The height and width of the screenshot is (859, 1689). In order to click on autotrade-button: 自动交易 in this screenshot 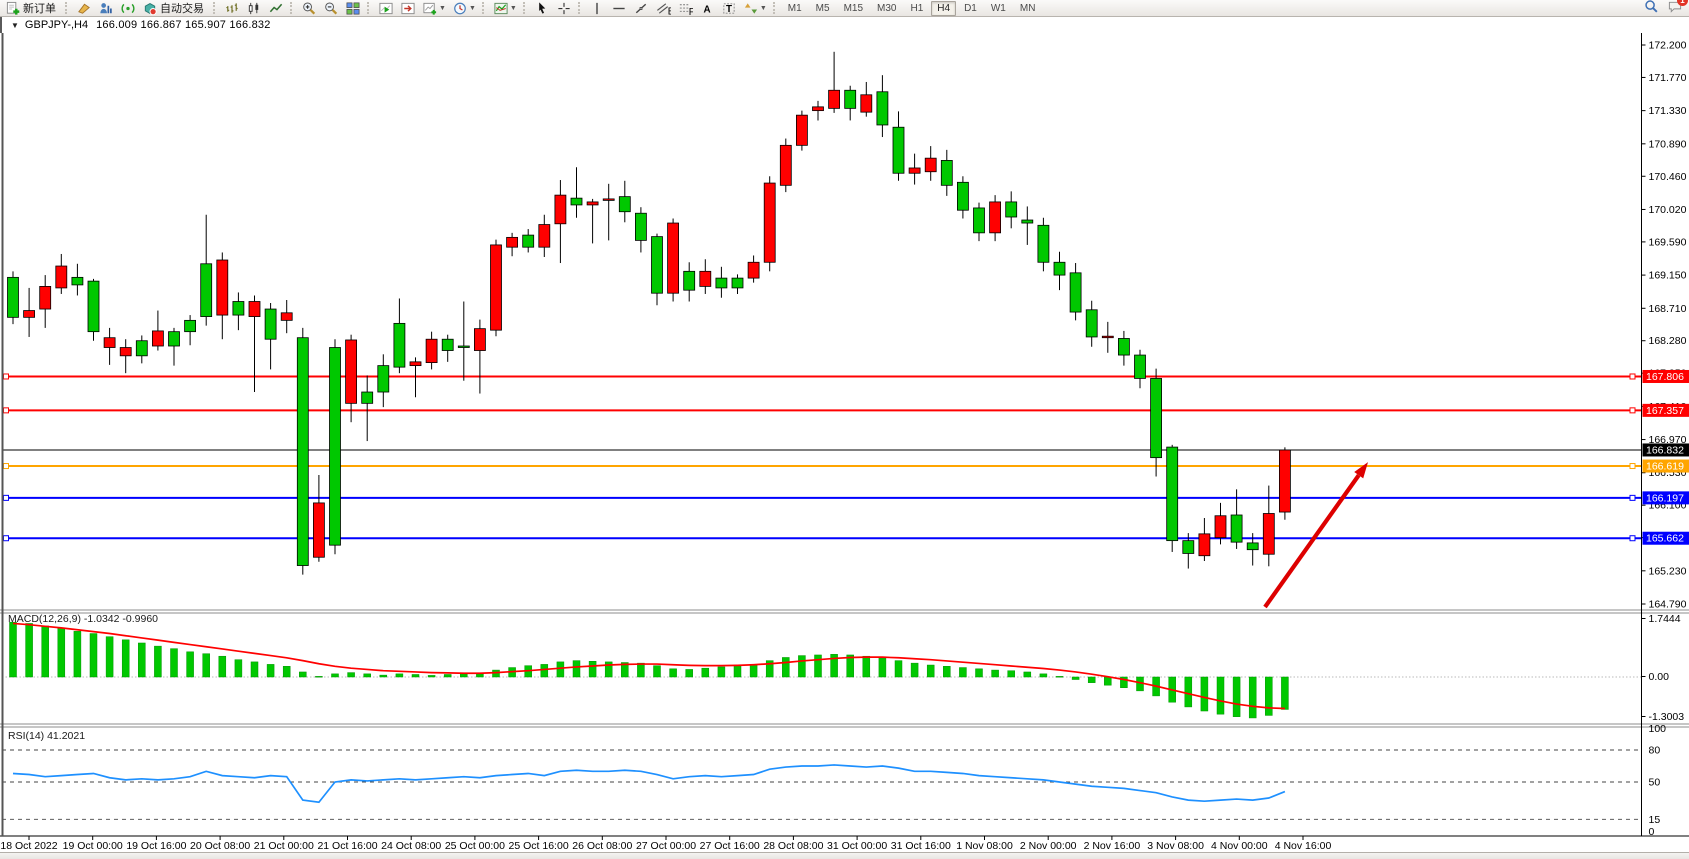, I will do `click(174, 8)`.